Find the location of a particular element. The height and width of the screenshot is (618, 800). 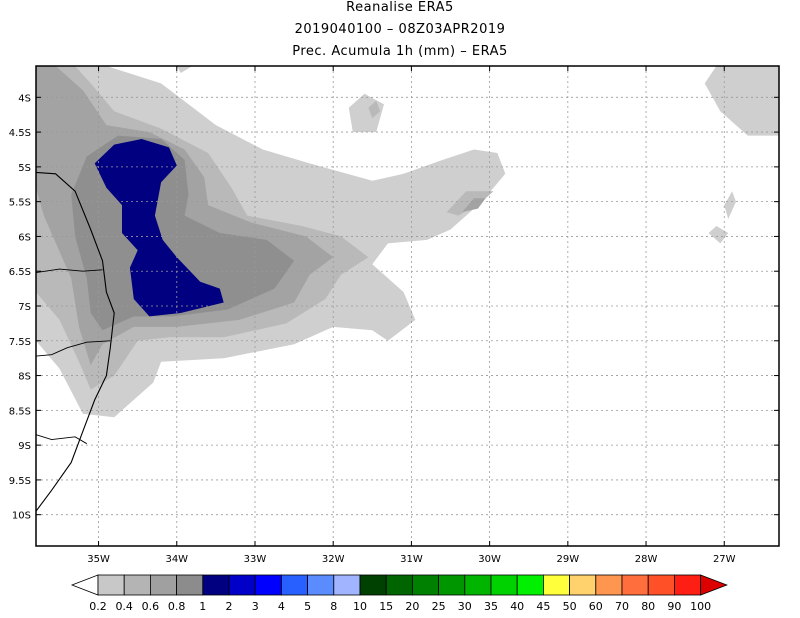

y-tick-label: 8S is located at coordinates (24, 377).